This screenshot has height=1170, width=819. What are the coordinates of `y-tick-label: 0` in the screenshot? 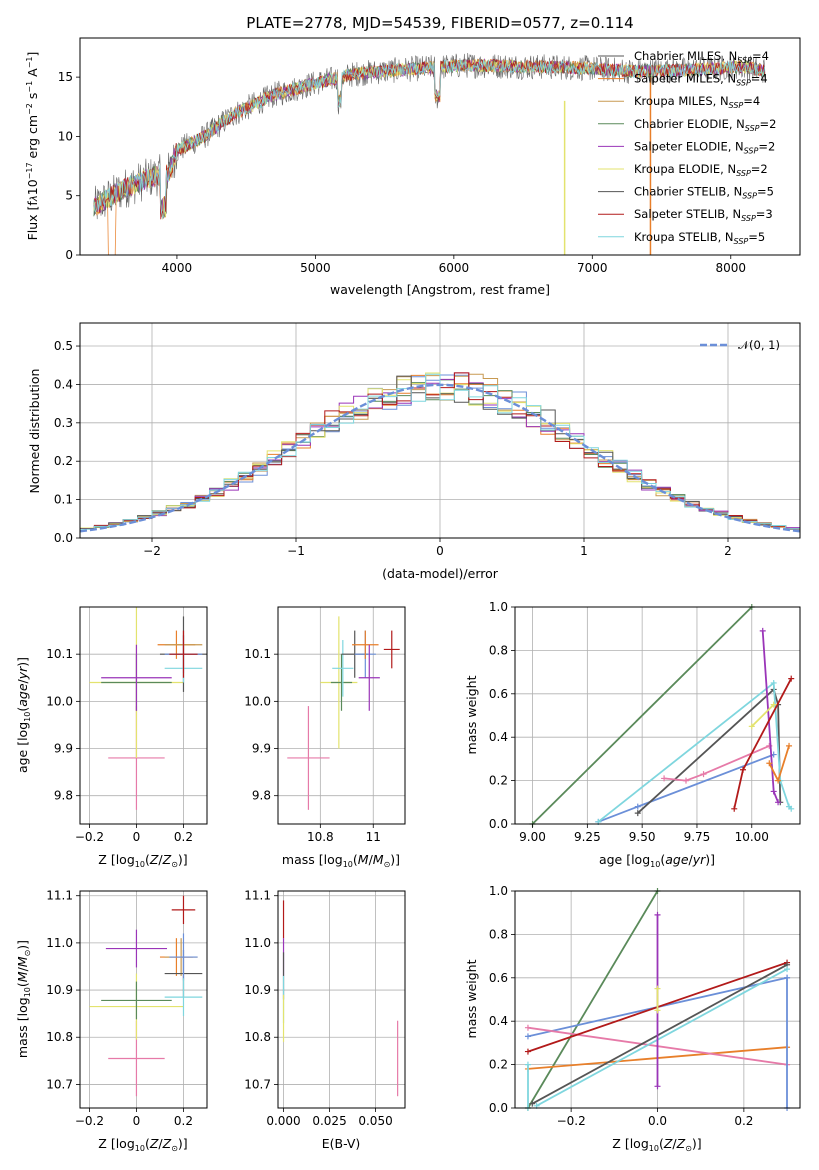 It's located at (69, 255).